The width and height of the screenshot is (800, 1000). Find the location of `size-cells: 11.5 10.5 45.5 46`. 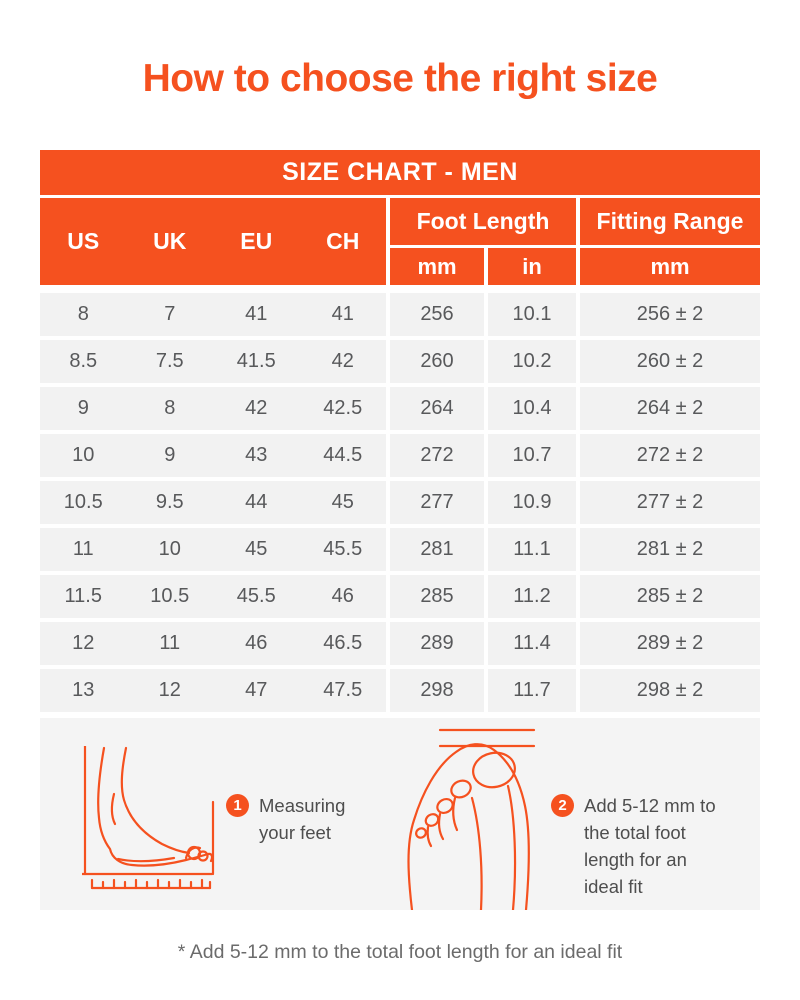

size-cells: 11.5 10.5 45.5 46 is located at coordinates (213, 596).